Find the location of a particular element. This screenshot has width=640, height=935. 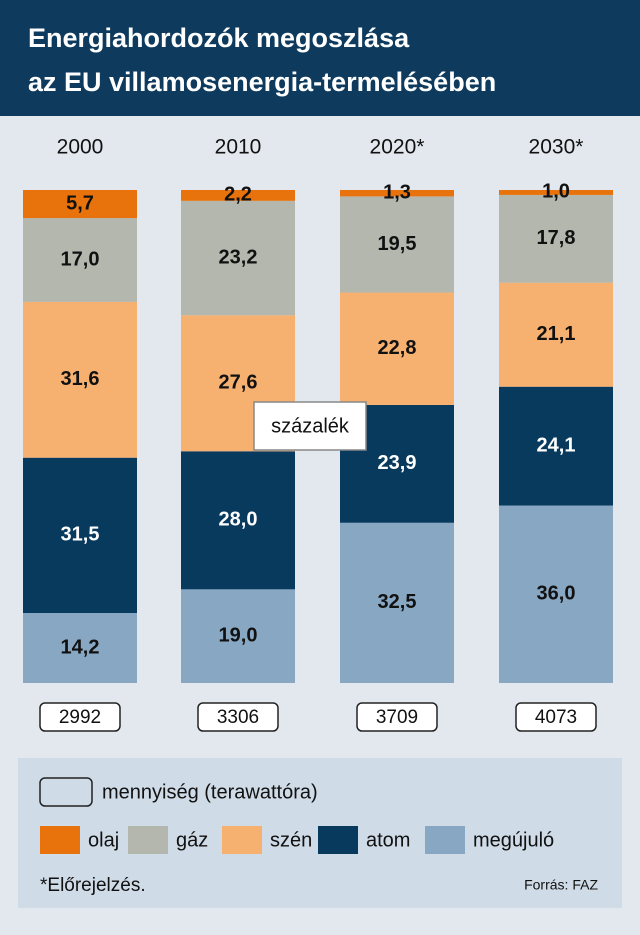

value-label: 1,3 is located at coordinates (397, 192).